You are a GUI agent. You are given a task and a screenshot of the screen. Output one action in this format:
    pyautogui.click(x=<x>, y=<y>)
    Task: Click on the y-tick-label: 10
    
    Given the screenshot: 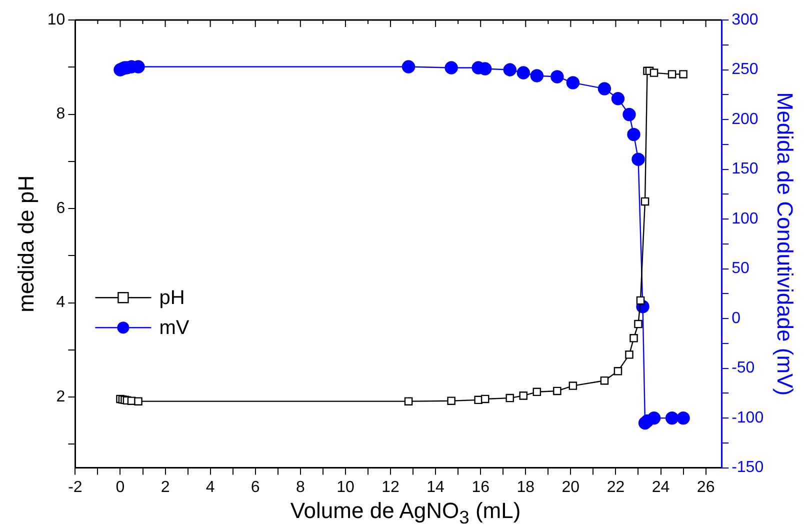 What is the action you would take?
    pyautogui.click(x=56, y=19)
    